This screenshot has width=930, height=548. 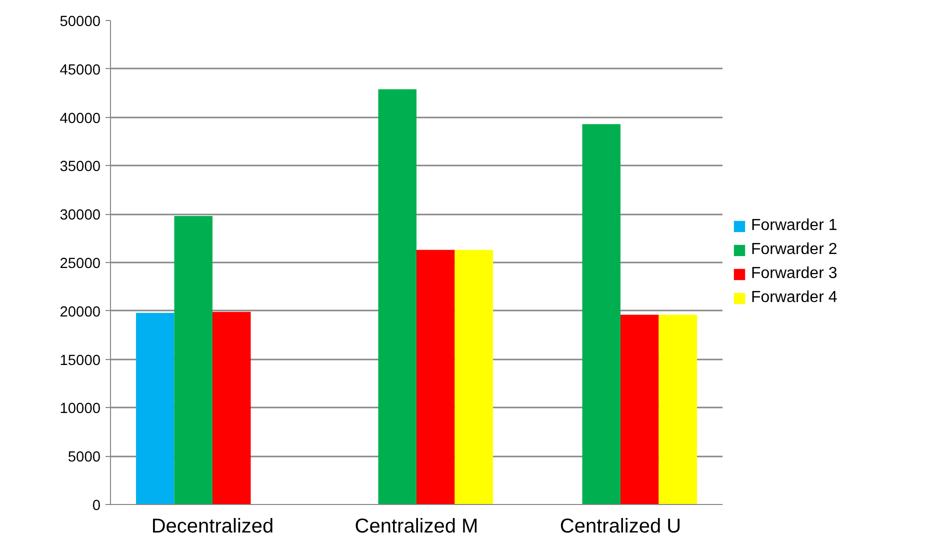 I want to click on y-tick-label: 25000, so click(x=80, y=264).